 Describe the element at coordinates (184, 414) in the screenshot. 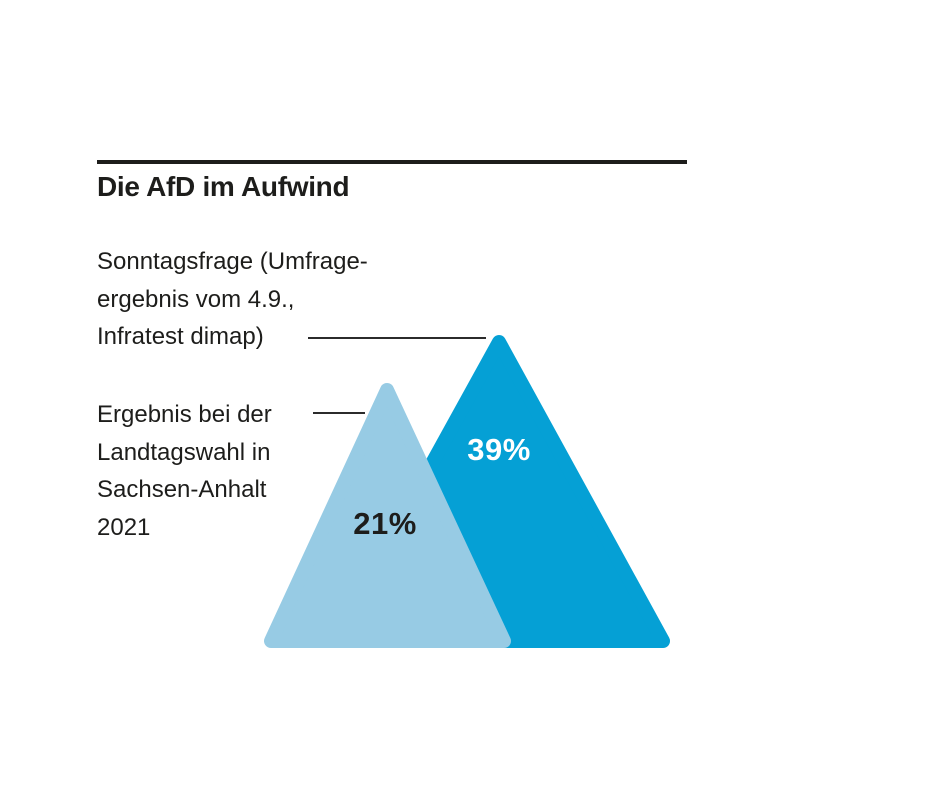

I see `annotation-election-line-1: Ergebnis bei der` at that location.